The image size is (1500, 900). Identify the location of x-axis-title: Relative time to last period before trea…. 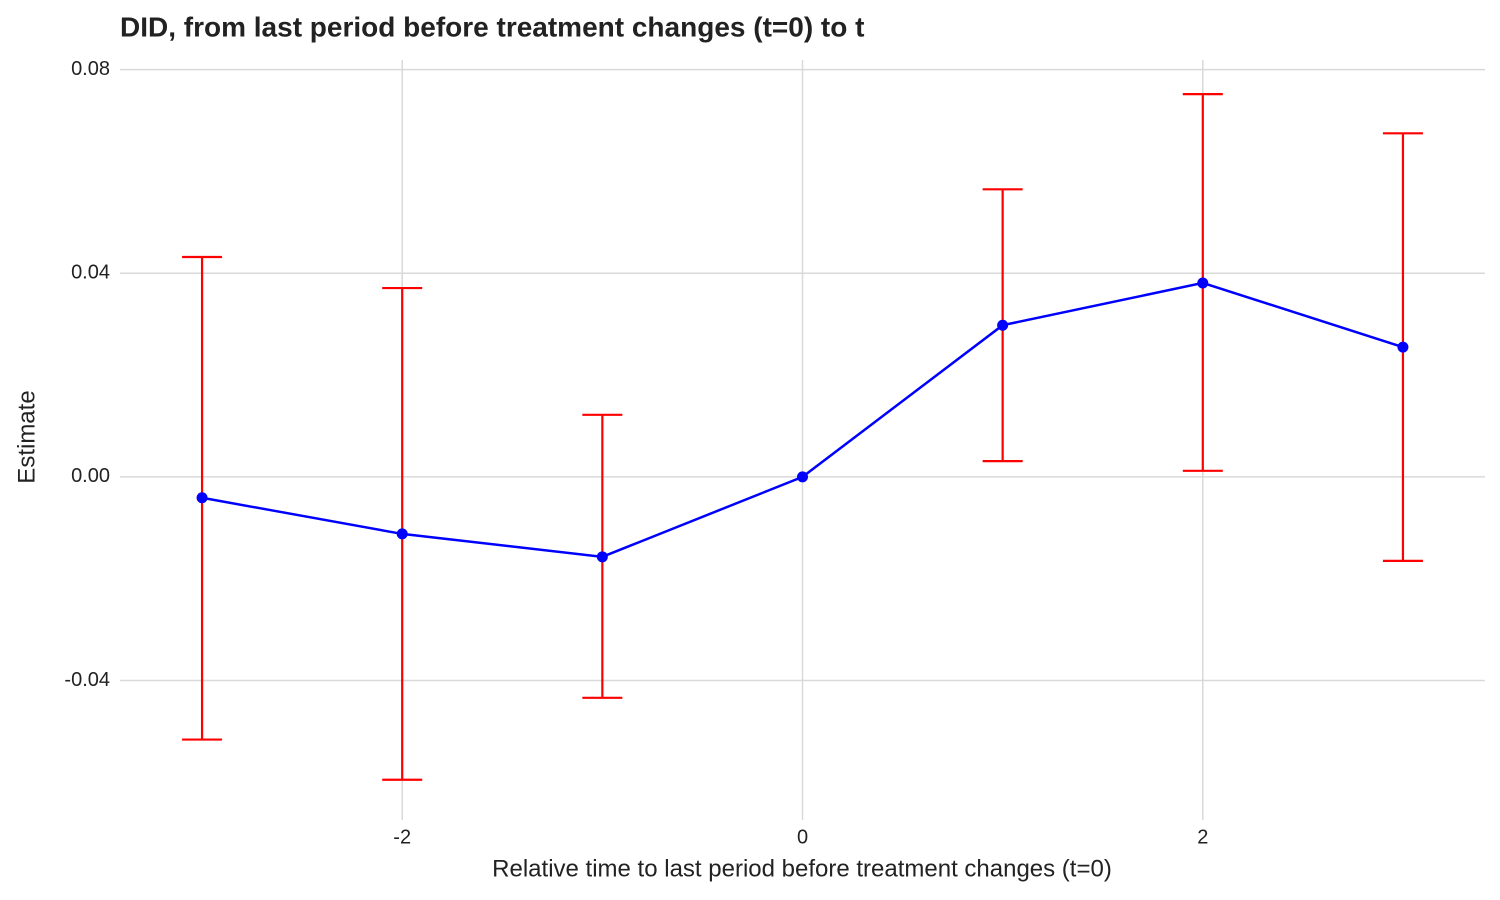
(802, 868).